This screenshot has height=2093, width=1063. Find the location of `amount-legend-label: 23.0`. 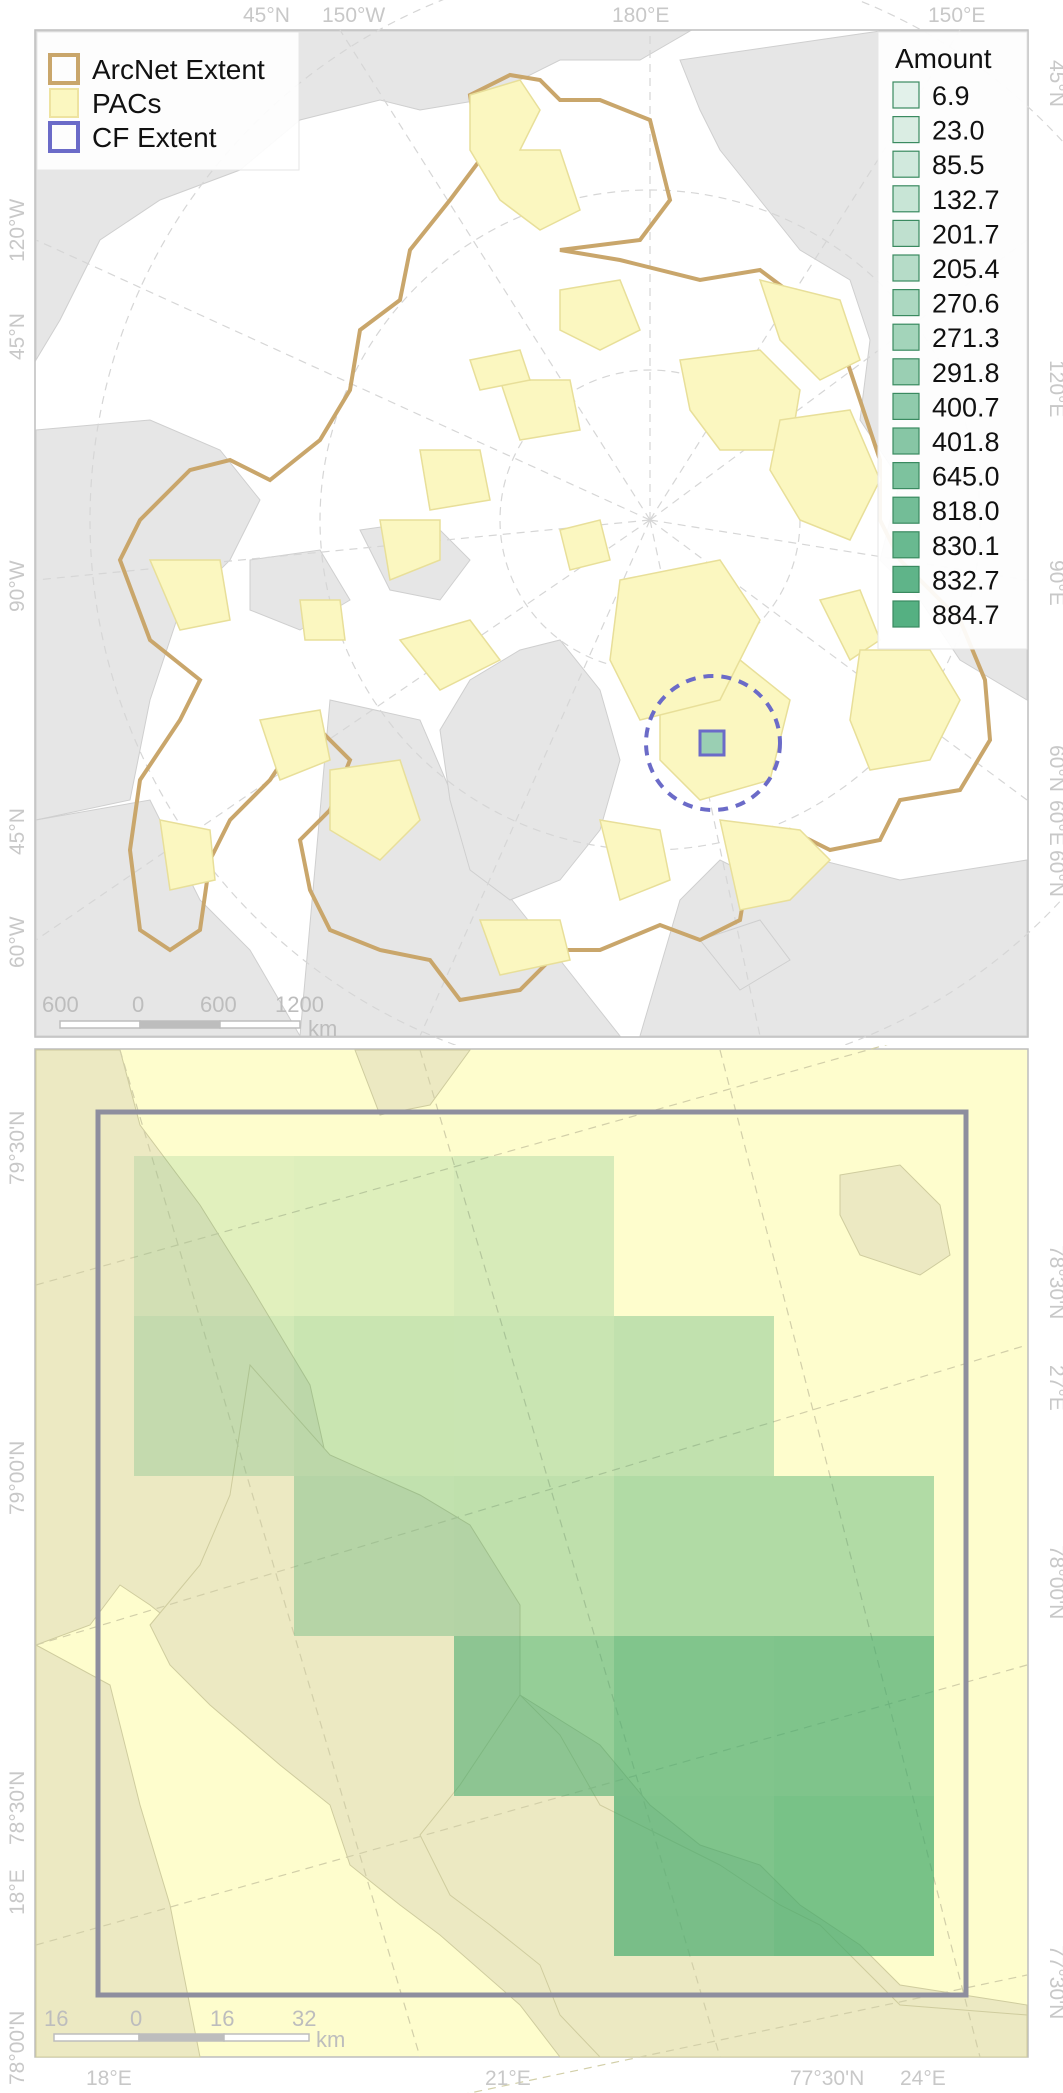

amount-legend-label: 23.0 is located at coordinates (958, 131).